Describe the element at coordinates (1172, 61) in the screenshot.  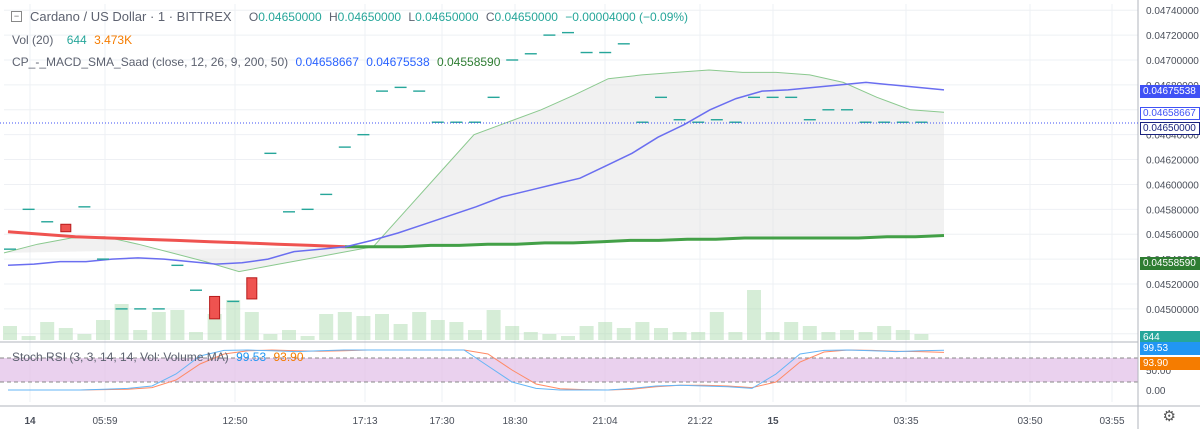
I see `y-tick-label: 0.04700000` at that location.